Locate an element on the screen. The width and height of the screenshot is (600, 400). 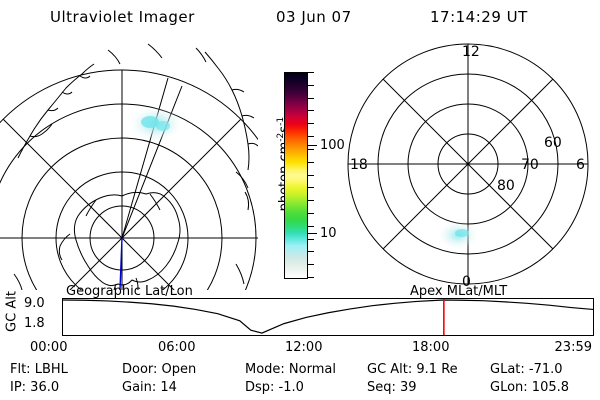
antarctica-coastline is located at coordinates (119, 240).